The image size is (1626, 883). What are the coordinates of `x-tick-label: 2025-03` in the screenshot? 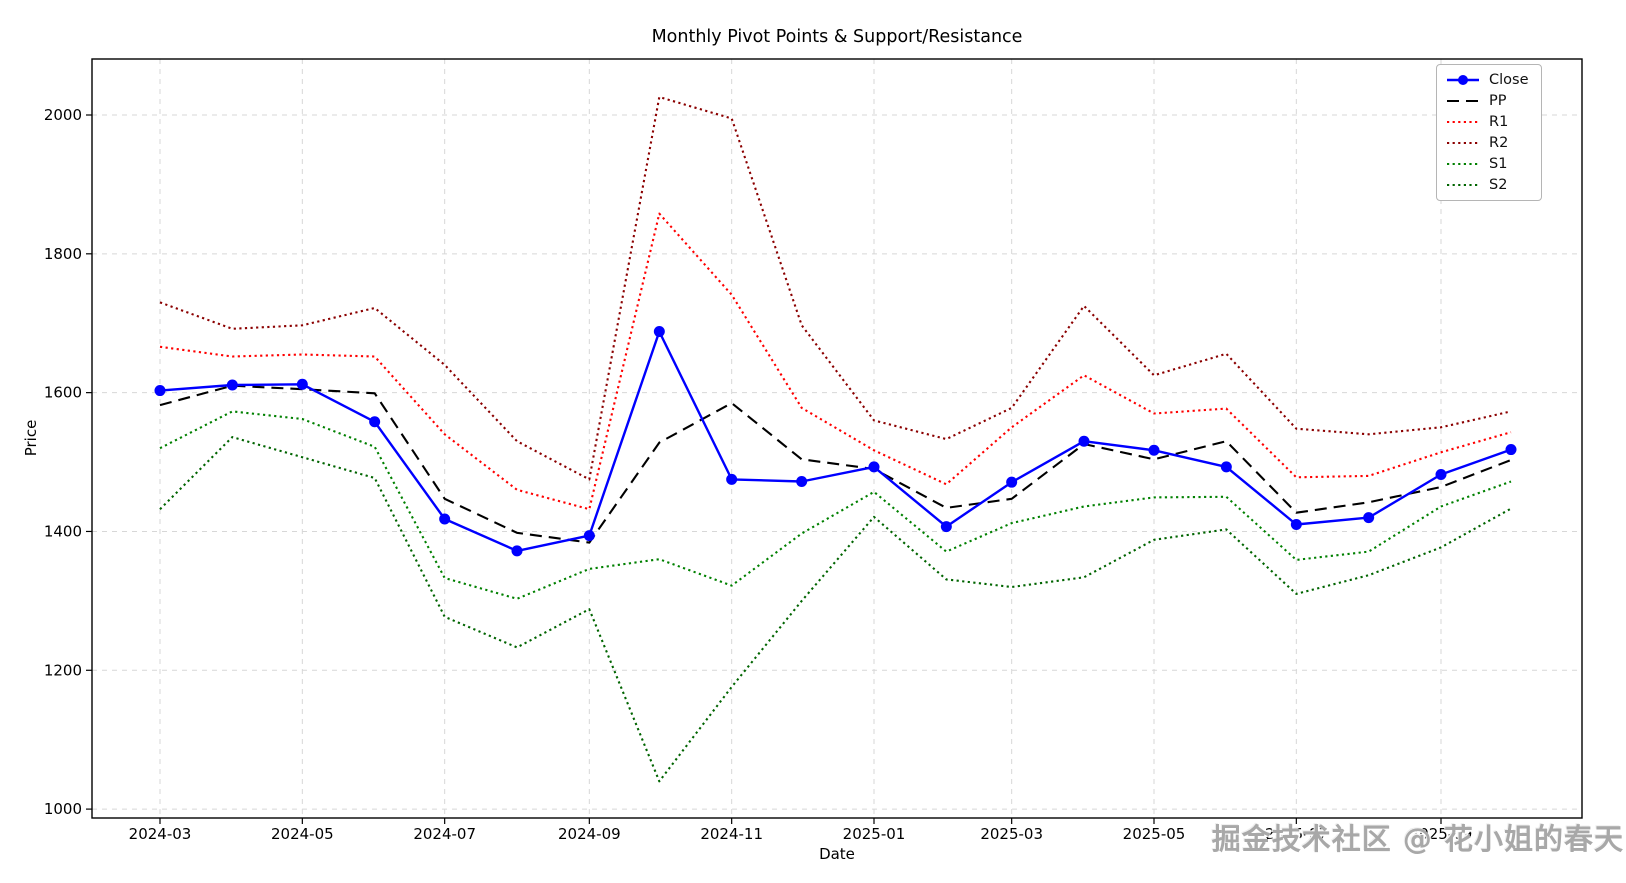 It's located at (1011, 834).